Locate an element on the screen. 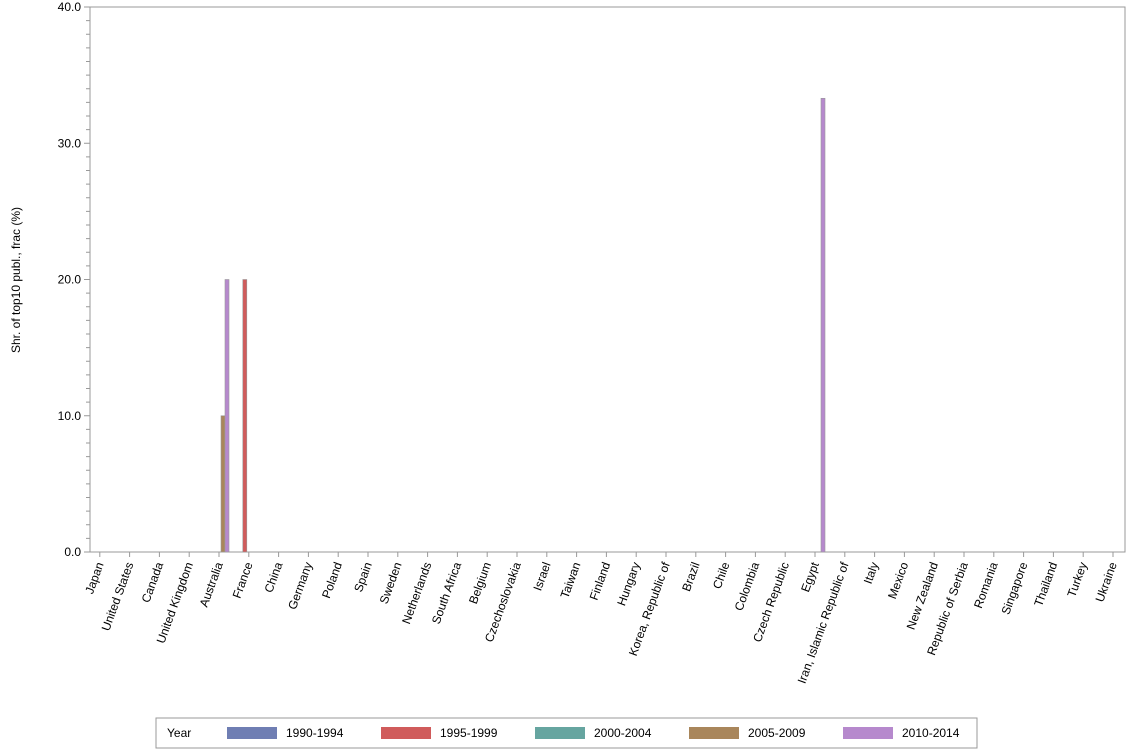 The width and height of the screenshot is (1134, 756). x-tick-label: Colombia is located at coordinates (747, 586).